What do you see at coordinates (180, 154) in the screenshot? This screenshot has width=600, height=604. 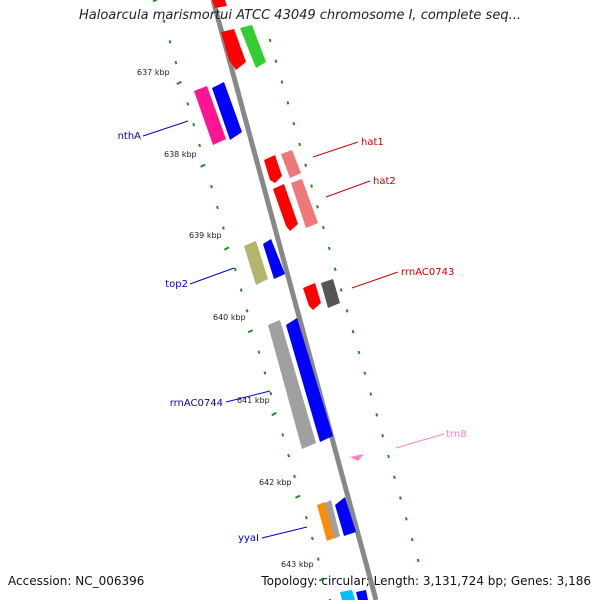 I see `tick-label-638: 638 kbp` at bounding box center [180, 154].